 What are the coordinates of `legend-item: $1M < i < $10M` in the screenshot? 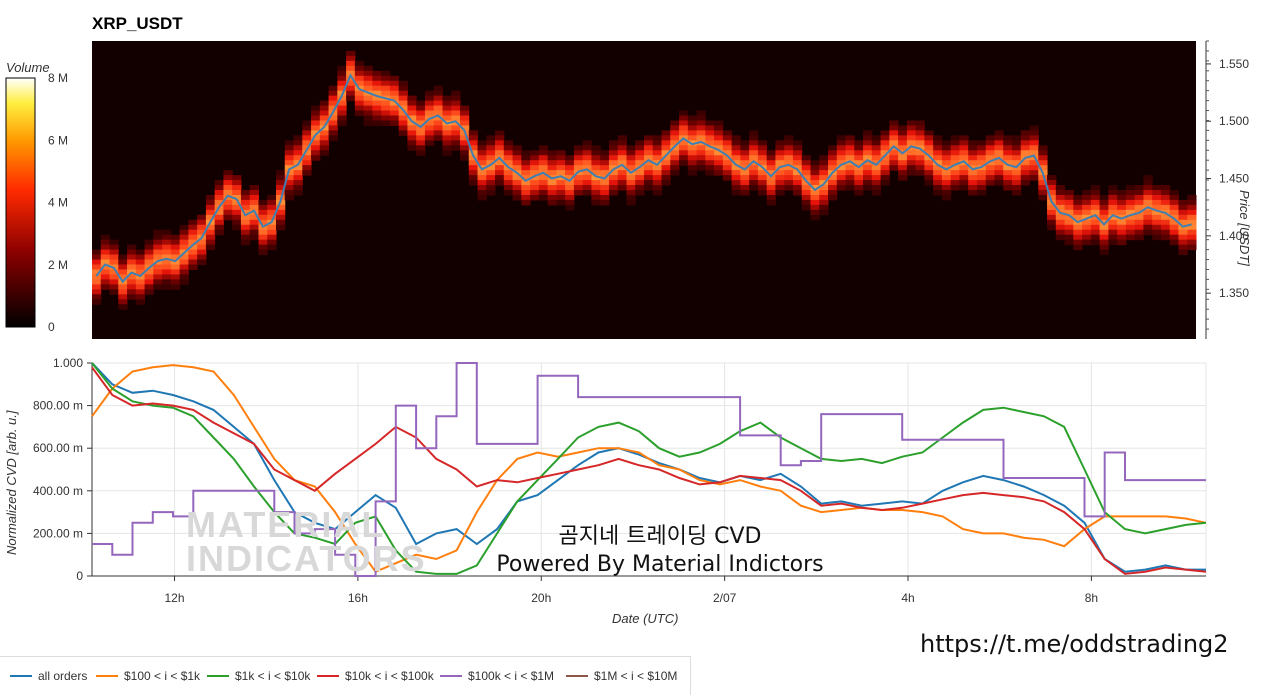 It's located at (621, 676).